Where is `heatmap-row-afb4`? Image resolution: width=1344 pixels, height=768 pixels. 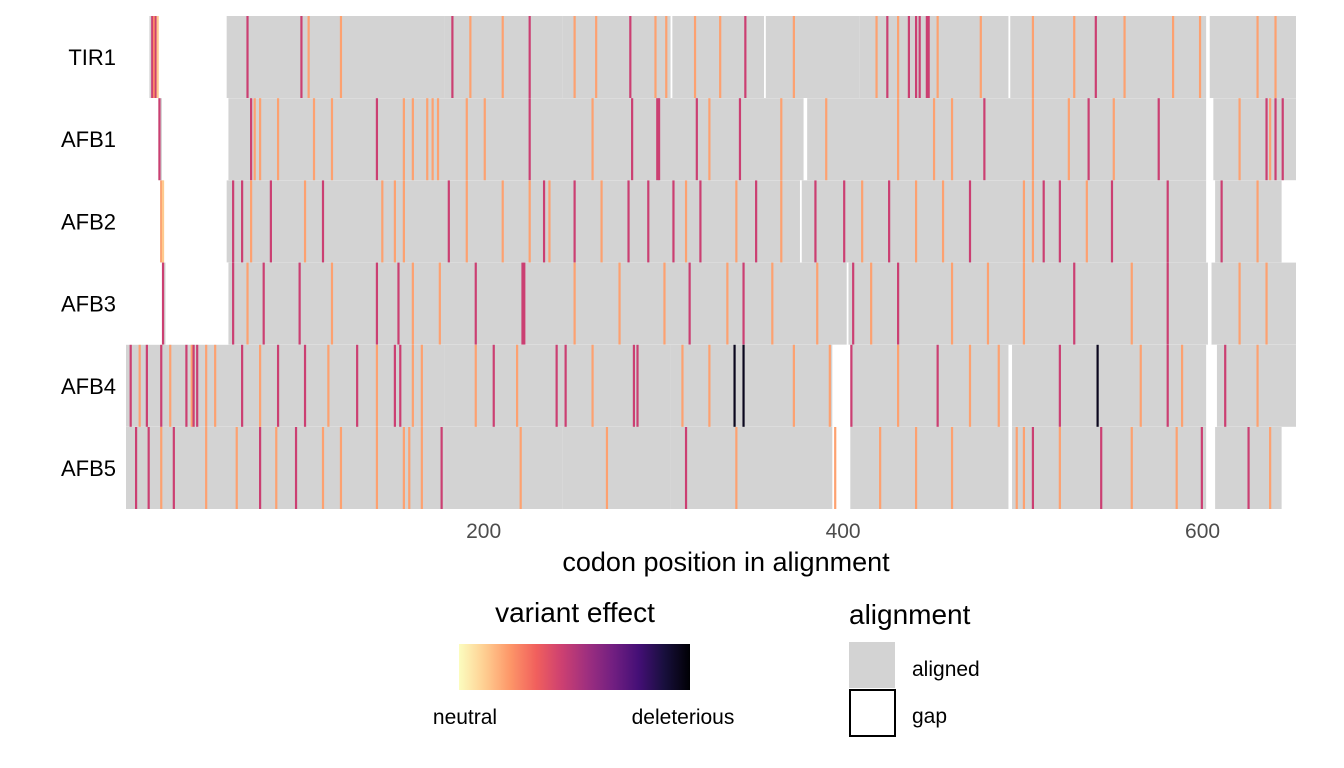 heatmap-row-afb4 is located at coordinates (711, 385).